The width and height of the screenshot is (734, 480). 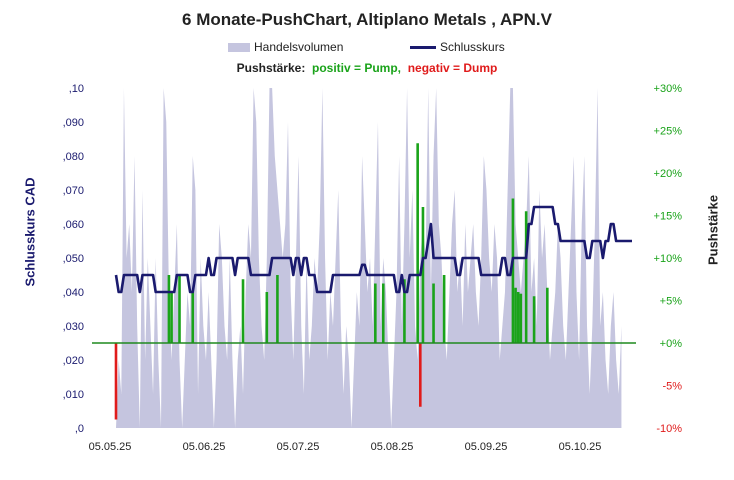 I want to click on y-right-tick-label: +10%, so click(x=668, y=259).